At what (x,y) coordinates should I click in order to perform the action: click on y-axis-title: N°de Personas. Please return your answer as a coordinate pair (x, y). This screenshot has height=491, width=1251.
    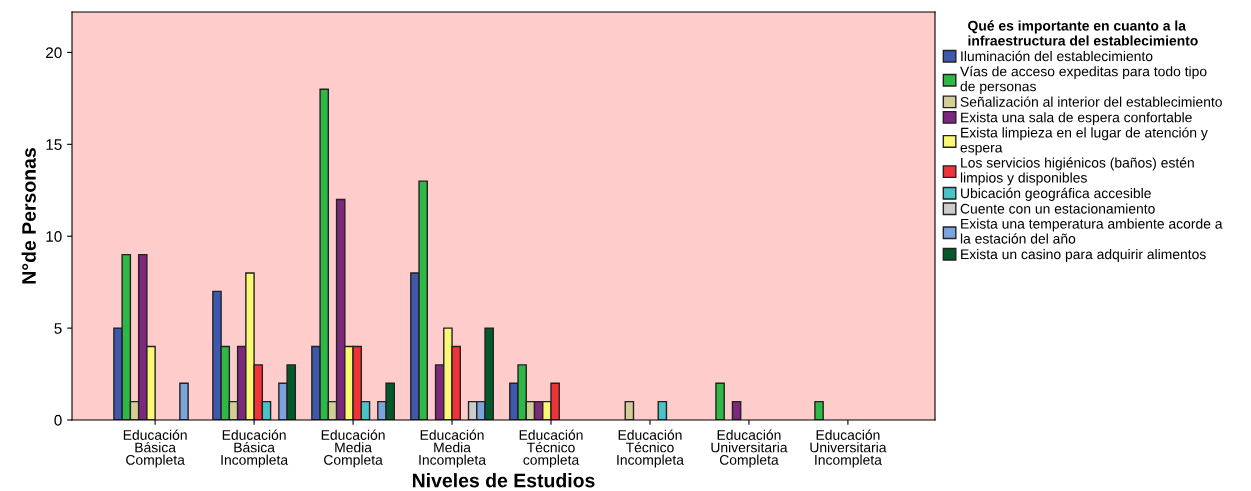
    Looking at the image, I should click on (28, 216).